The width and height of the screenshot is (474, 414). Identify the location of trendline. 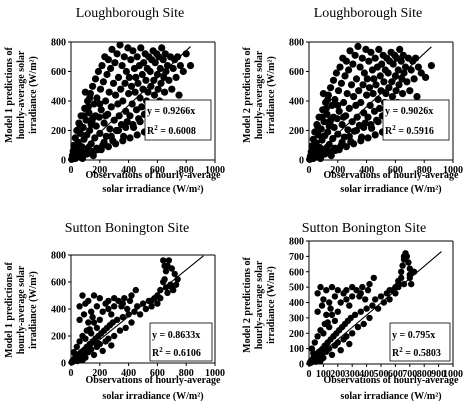
(375, 308).